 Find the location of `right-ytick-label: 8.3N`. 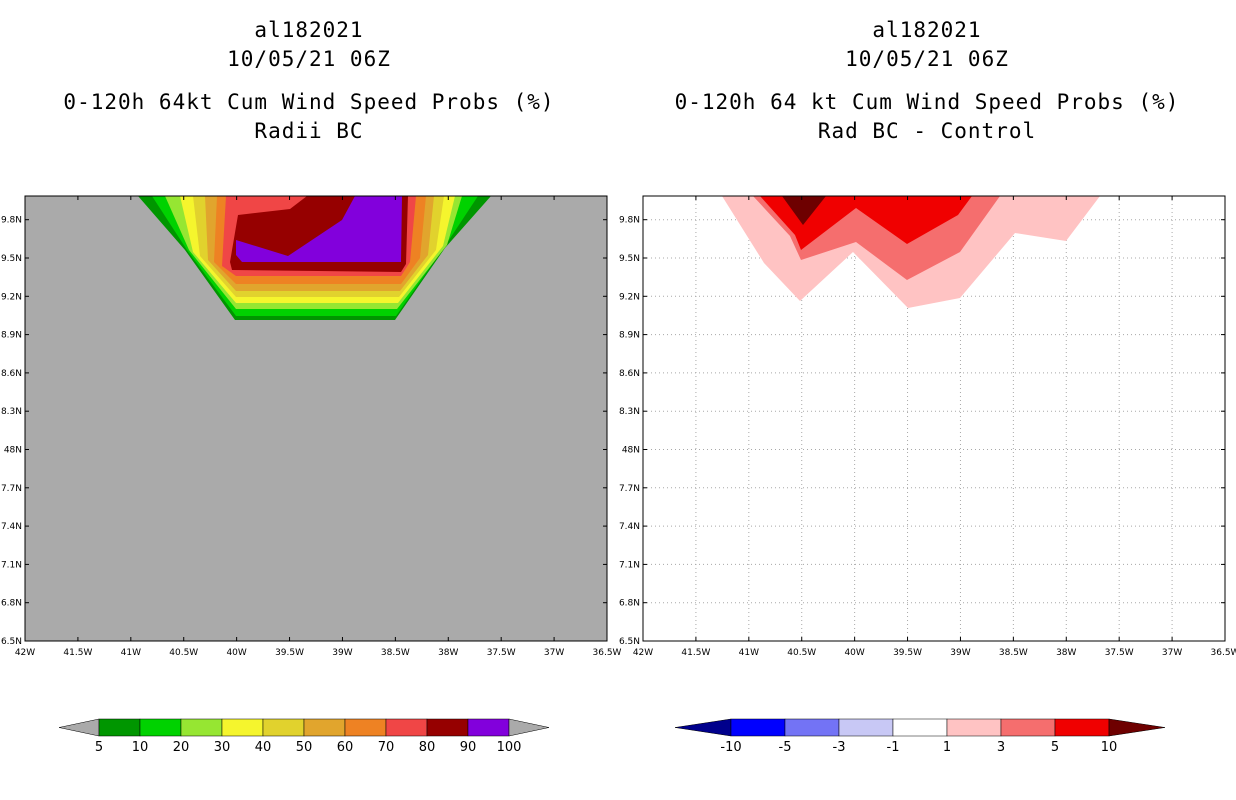

right-ytick-label: 8.3N is located at coordinates (629, 412).